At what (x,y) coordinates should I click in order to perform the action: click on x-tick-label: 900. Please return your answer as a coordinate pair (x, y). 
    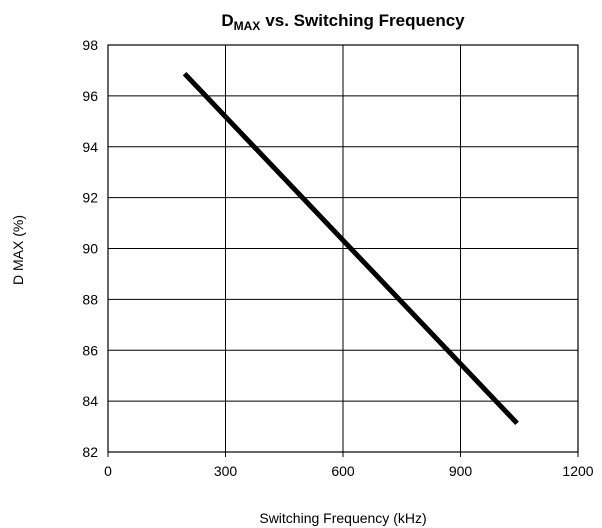
    Looking at the image, I should click on (461, 471).